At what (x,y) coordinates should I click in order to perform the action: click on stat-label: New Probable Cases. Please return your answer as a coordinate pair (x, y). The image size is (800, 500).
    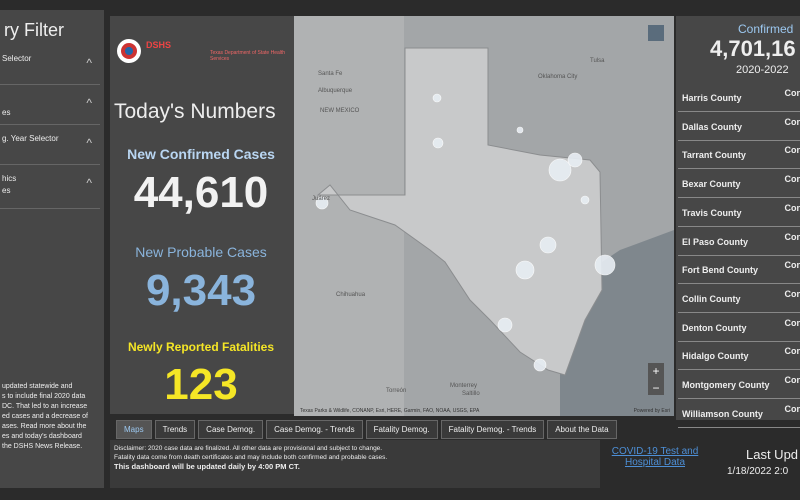
    Looking at the image, I should click on (201, 252).